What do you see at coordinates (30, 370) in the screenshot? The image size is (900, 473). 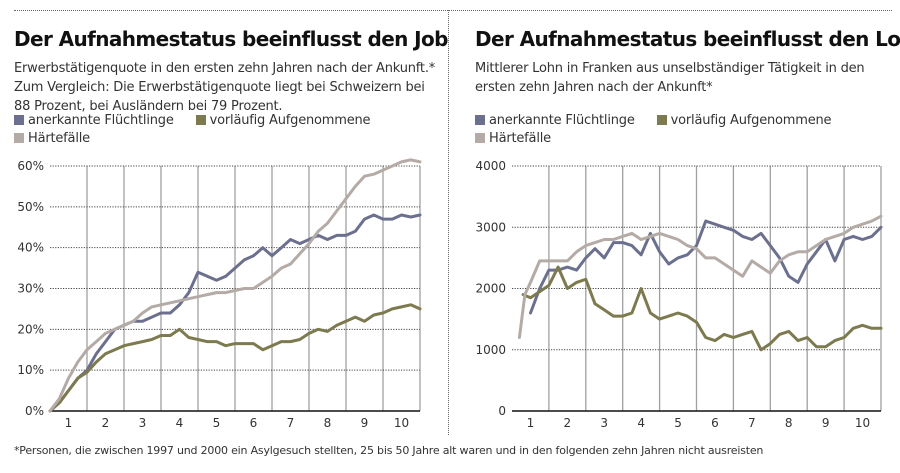 I see `y-tick-label: 10%` at bounding box center [30, 370].